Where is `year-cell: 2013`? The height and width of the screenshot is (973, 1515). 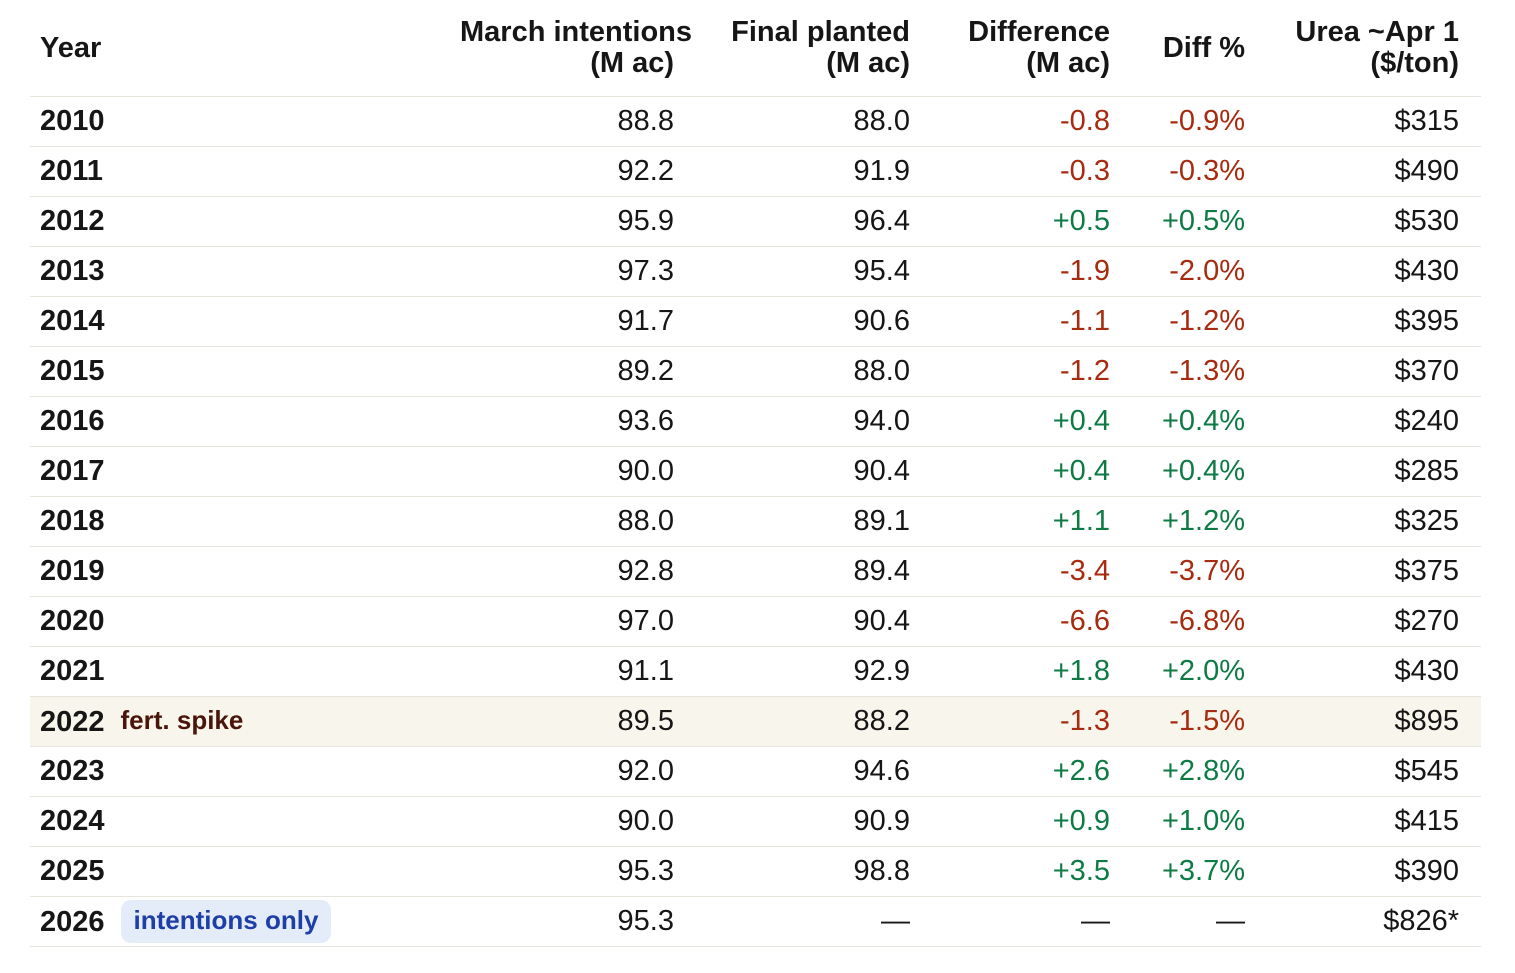 year-cell: 2013 is located at coordinates (245, 271).